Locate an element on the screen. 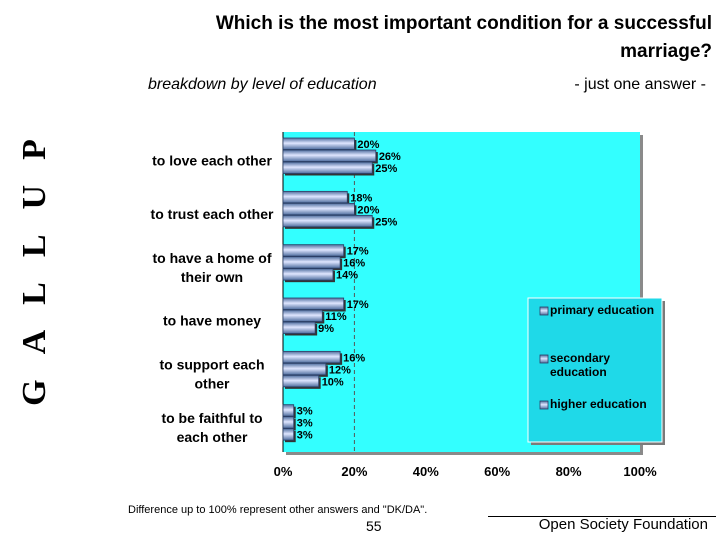  chart-subtitle: breakdown by level of education is located at coordinates (262, 84).